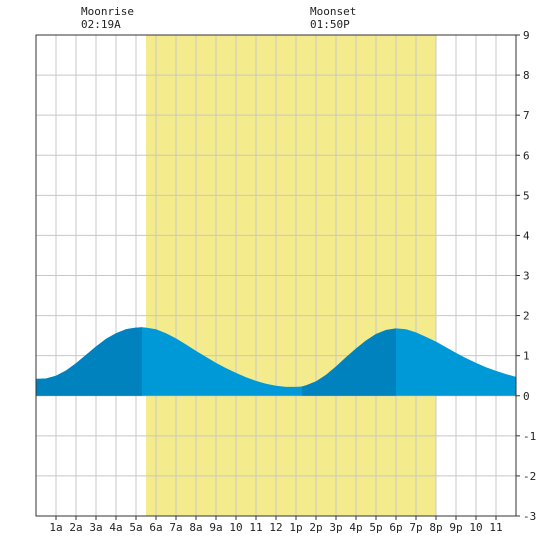 The height and width of the screenshot is (550, 550). Describe the element at coordinates (135, 527) in the screenshot. I see `x-tick-label: 5a` at that location.